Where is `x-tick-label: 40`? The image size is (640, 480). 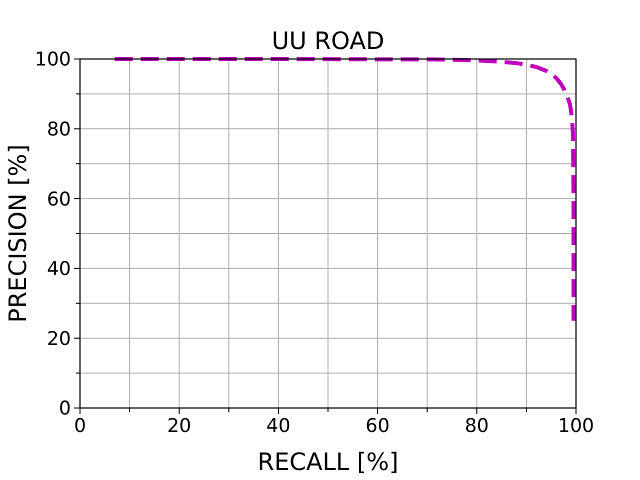 x-tick-label: 40 is located at coordinates (278, 426).